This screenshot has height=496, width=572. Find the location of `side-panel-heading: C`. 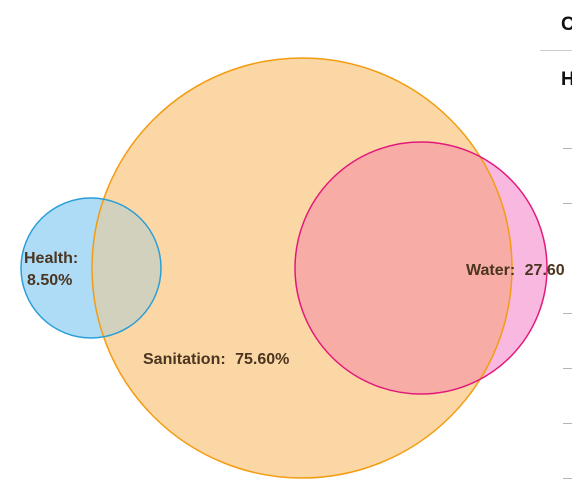

side-panel-heading: C is located at coordinates (566, 24).